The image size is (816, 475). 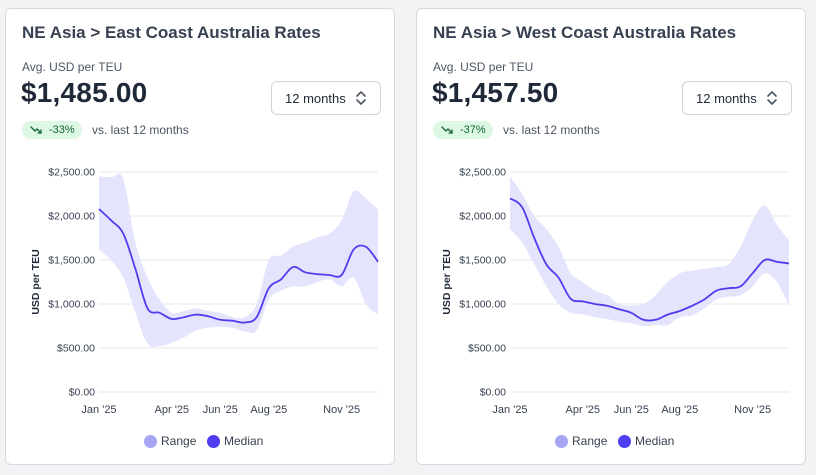 I want to click on avg-rate-value: $1,485.00, so click(x=84, y=92).